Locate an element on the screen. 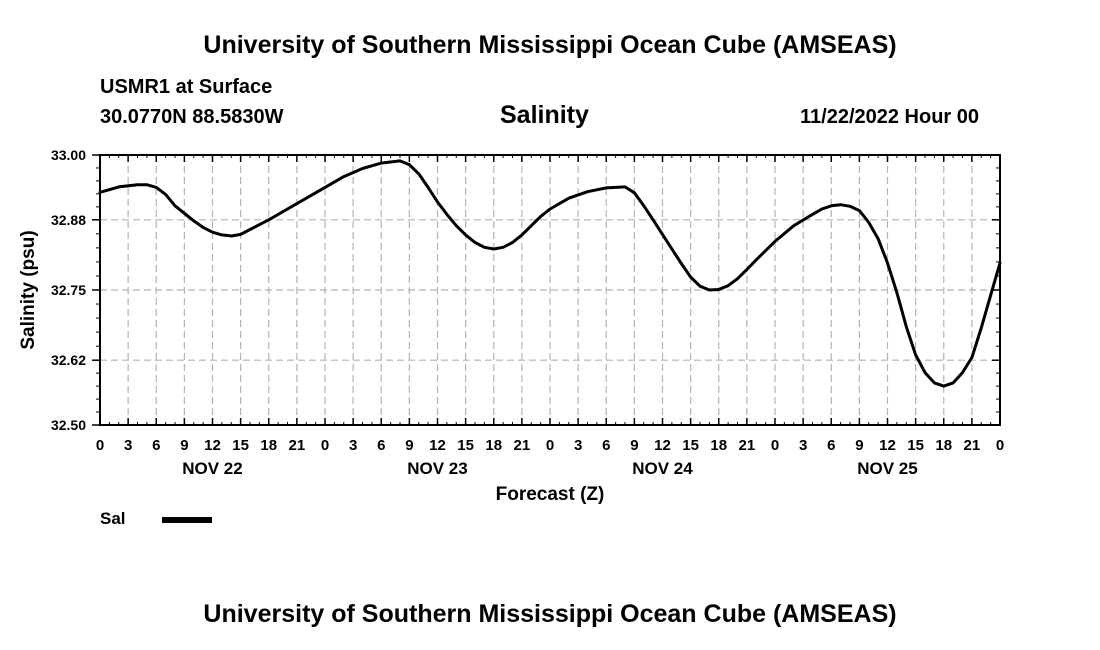  x-axis-label: Forecast (Z) is located at coordinates (550, 494).